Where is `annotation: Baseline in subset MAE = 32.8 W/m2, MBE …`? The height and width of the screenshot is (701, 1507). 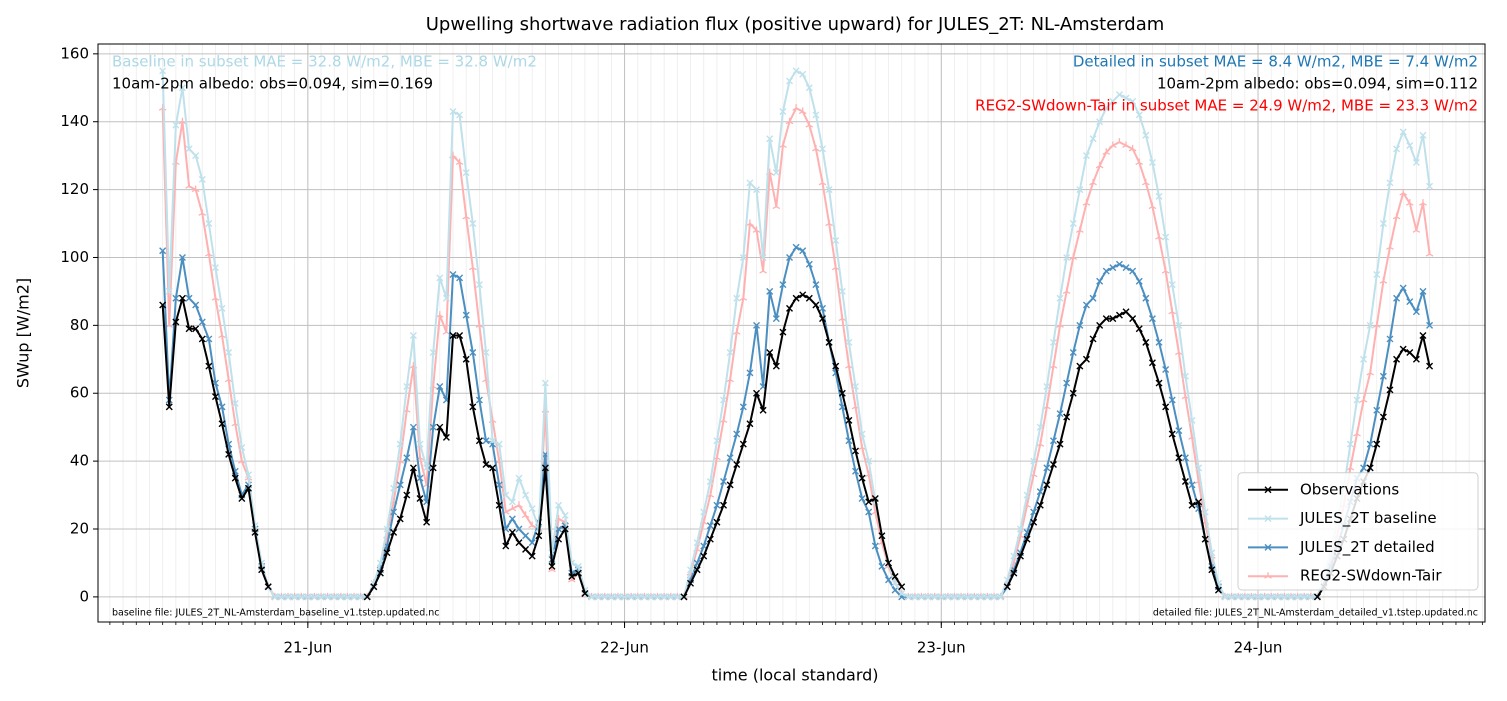 annotation: Baseline in subset MAE = 32.8 W/m2, MBE … is located at coordinates (324, 62).